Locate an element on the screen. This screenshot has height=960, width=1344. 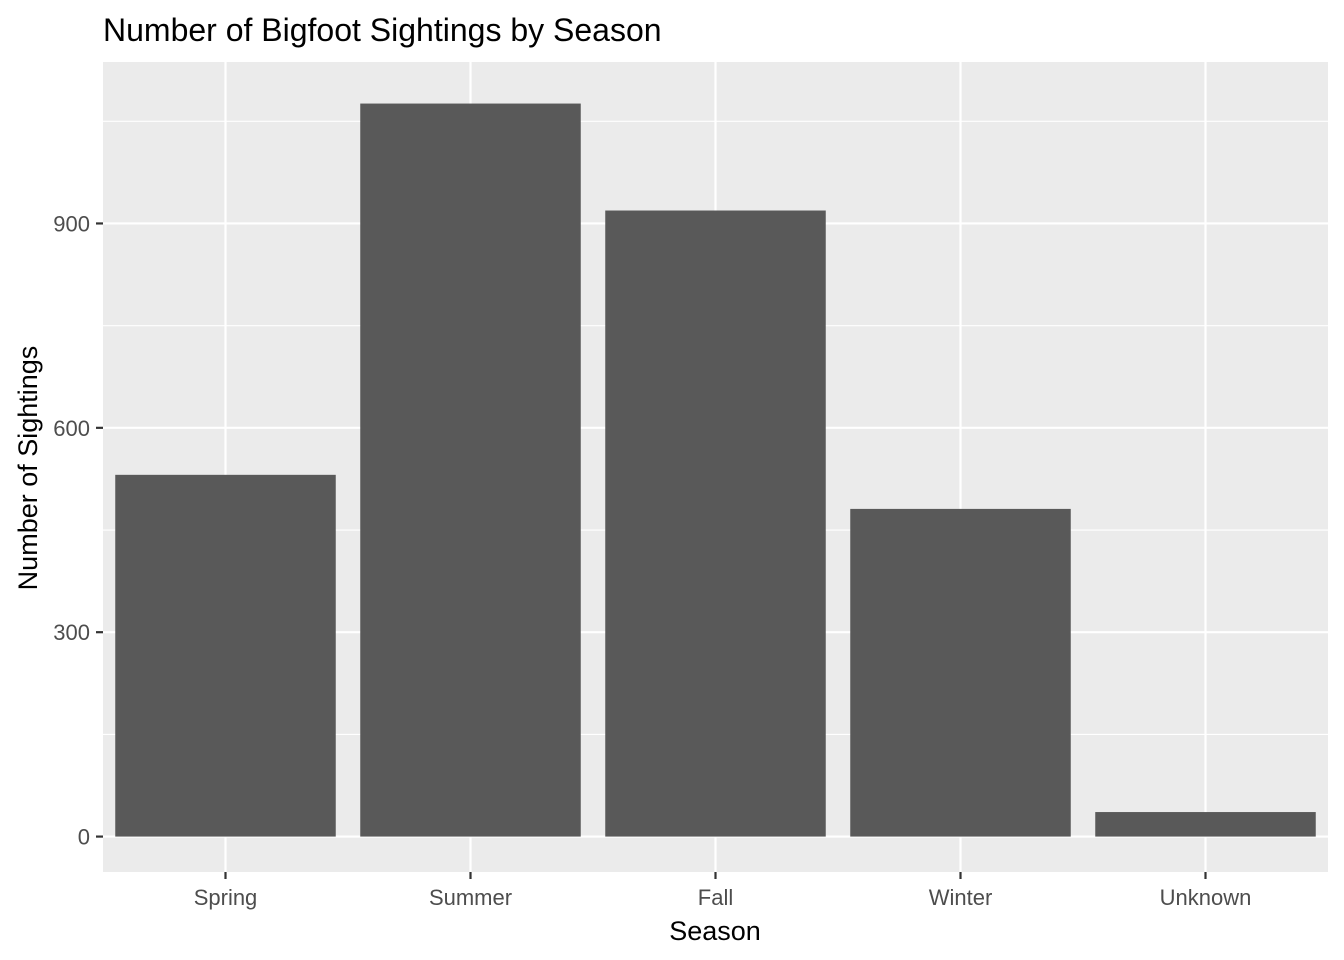
bar-spring is located at coordinates (225, 655).